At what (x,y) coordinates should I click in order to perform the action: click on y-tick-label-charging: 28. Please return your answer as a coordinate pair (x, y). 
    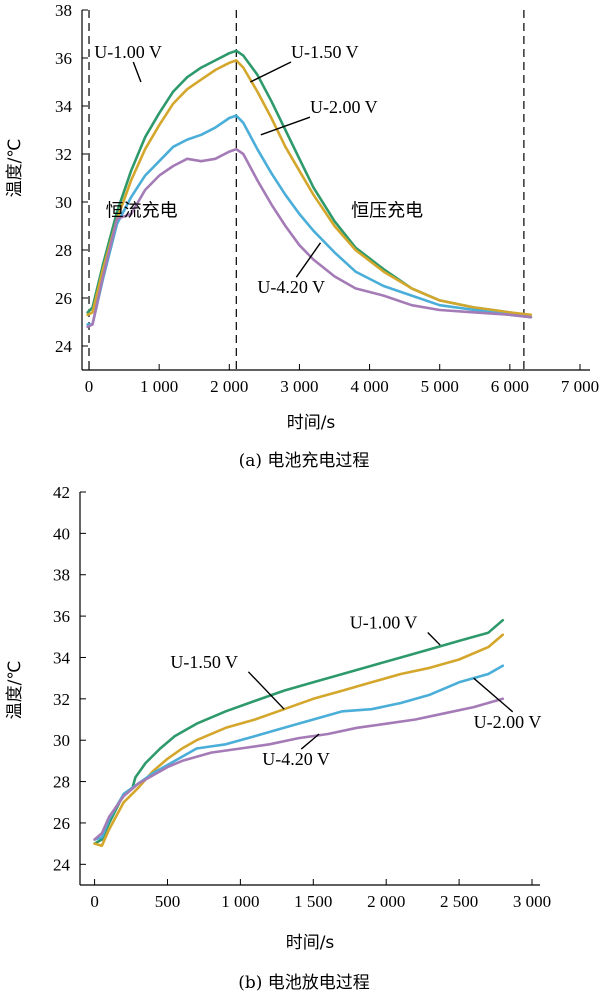
    Looking at the image, I should click on (63, 250).